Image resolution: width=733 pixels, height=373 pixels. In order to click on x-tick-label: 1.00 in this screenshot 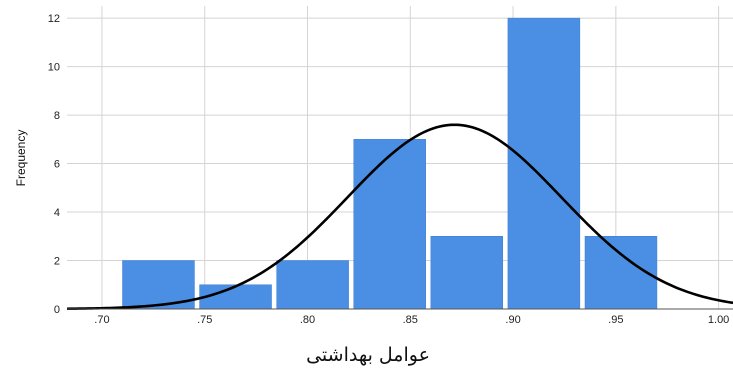, I will do `click(718, 320)`.